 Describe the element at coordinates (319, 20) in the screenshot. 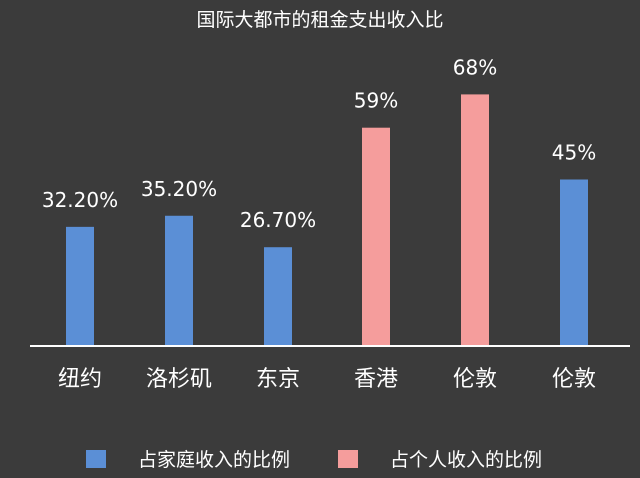

I see `chart-title: 国际大都市的租金支出收入比` at that location.